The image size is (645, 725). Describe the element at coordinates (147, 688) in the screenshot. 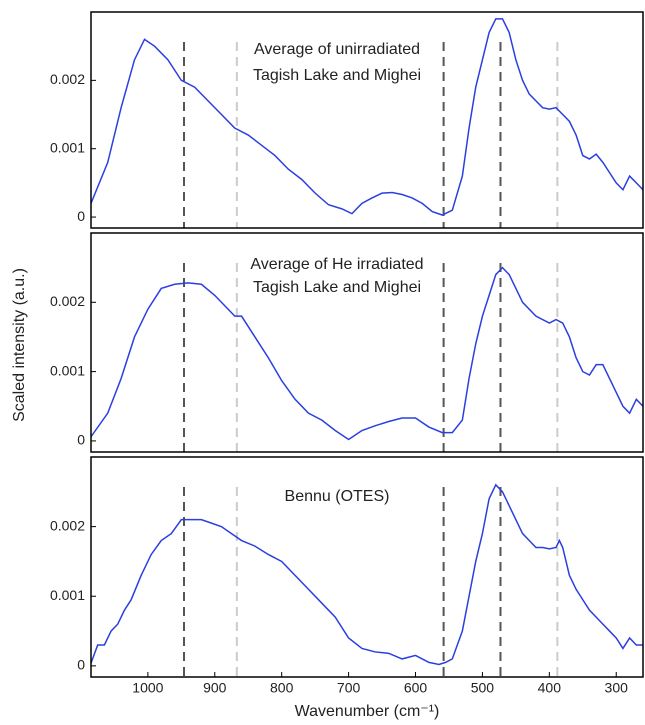

I see `x-tick-label: 1000` at that location.